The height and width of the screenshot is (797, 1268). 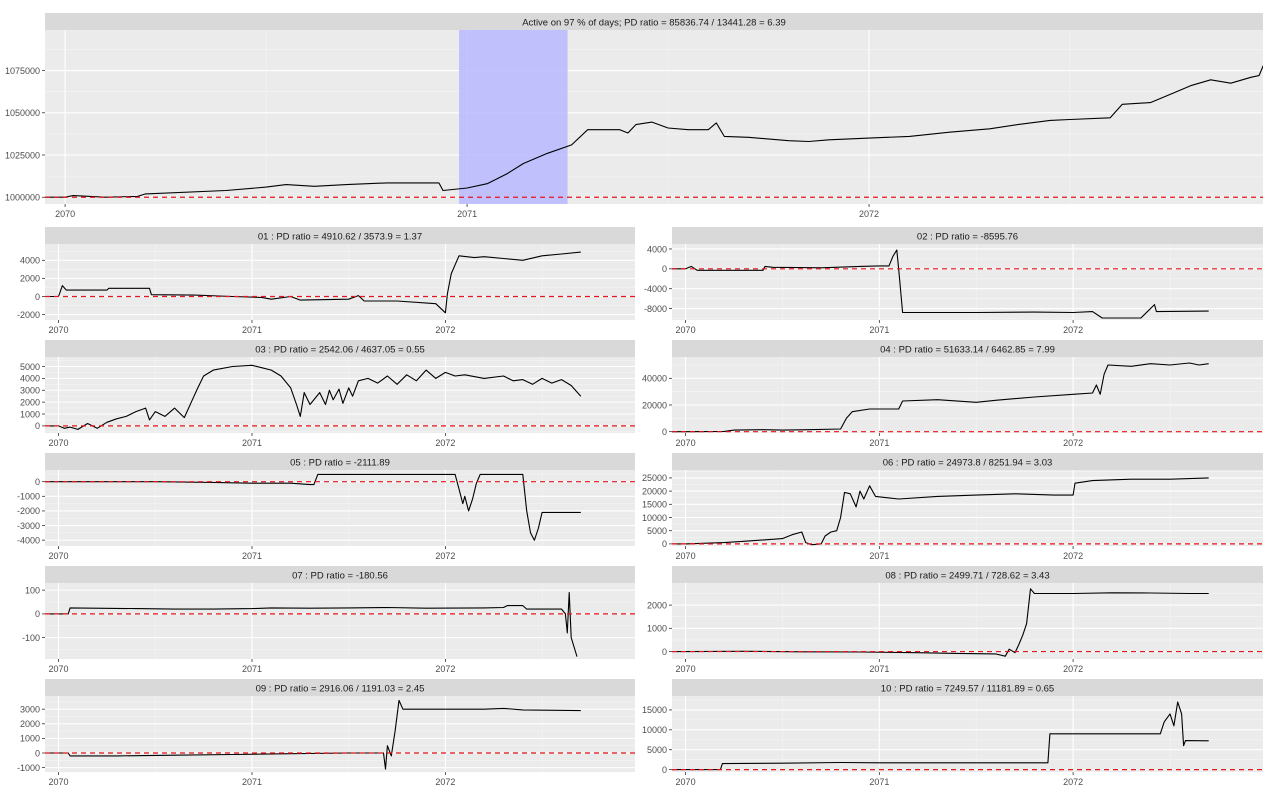 I want to click on y-tick-label: -3000, so click(x=28, y=526).